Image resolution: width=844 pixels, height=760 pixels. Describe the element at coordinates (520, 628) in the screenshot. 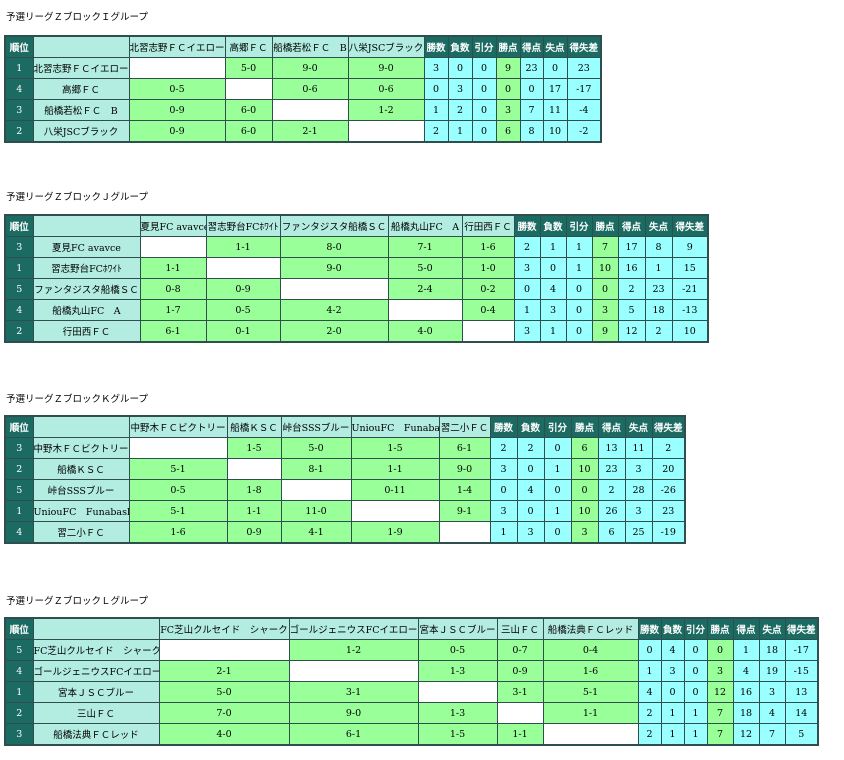

I see `header-opponent: 三山ＦＣ` at that location.